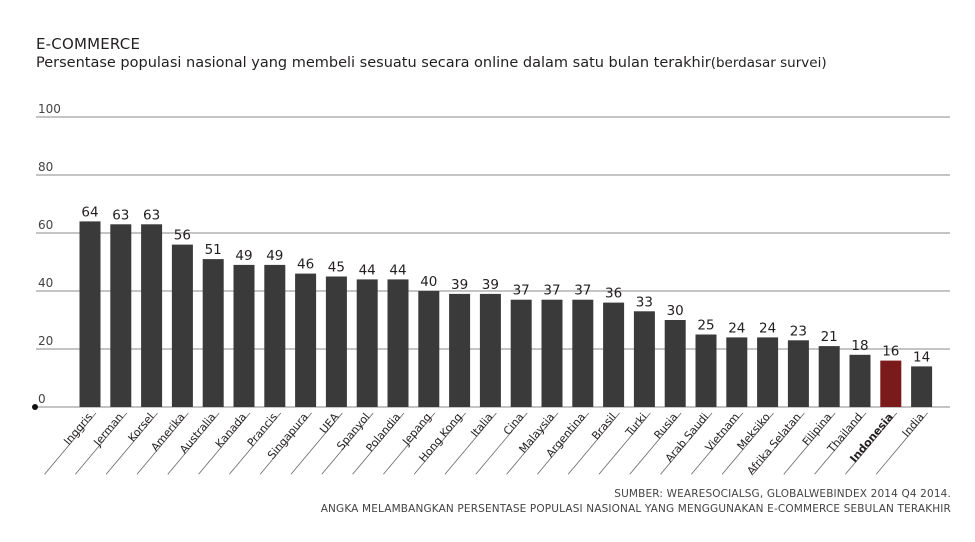 The image size is (975, 542). I want to click on y-tick-label-20: 20, so click(45, 341).